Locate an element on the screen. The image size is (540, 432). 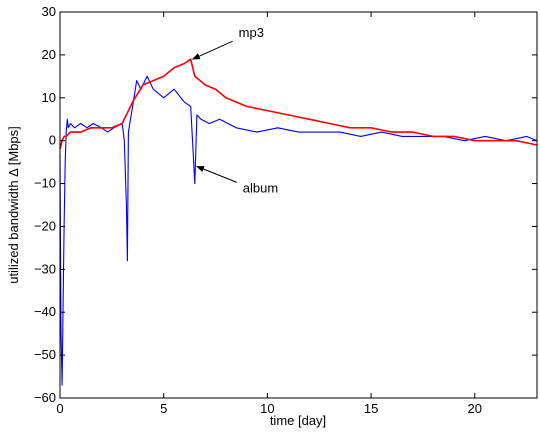
y-tick-label: −10 is located at coordinates (45, 183).